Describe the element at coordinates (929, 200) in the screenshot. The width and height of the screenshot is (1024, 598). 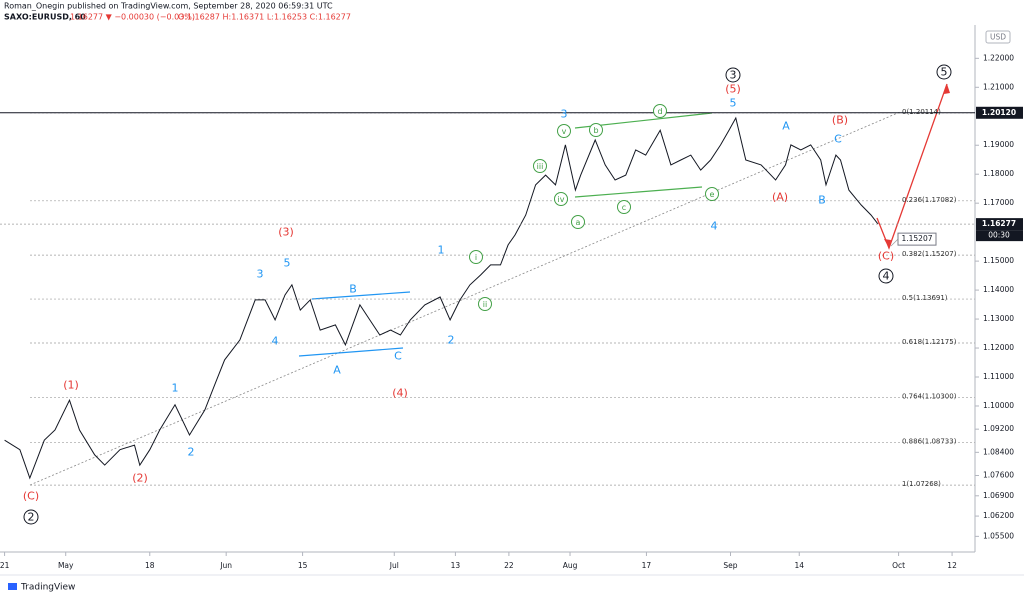
I see `fib-label: 0.236(1.17082)` at that location.